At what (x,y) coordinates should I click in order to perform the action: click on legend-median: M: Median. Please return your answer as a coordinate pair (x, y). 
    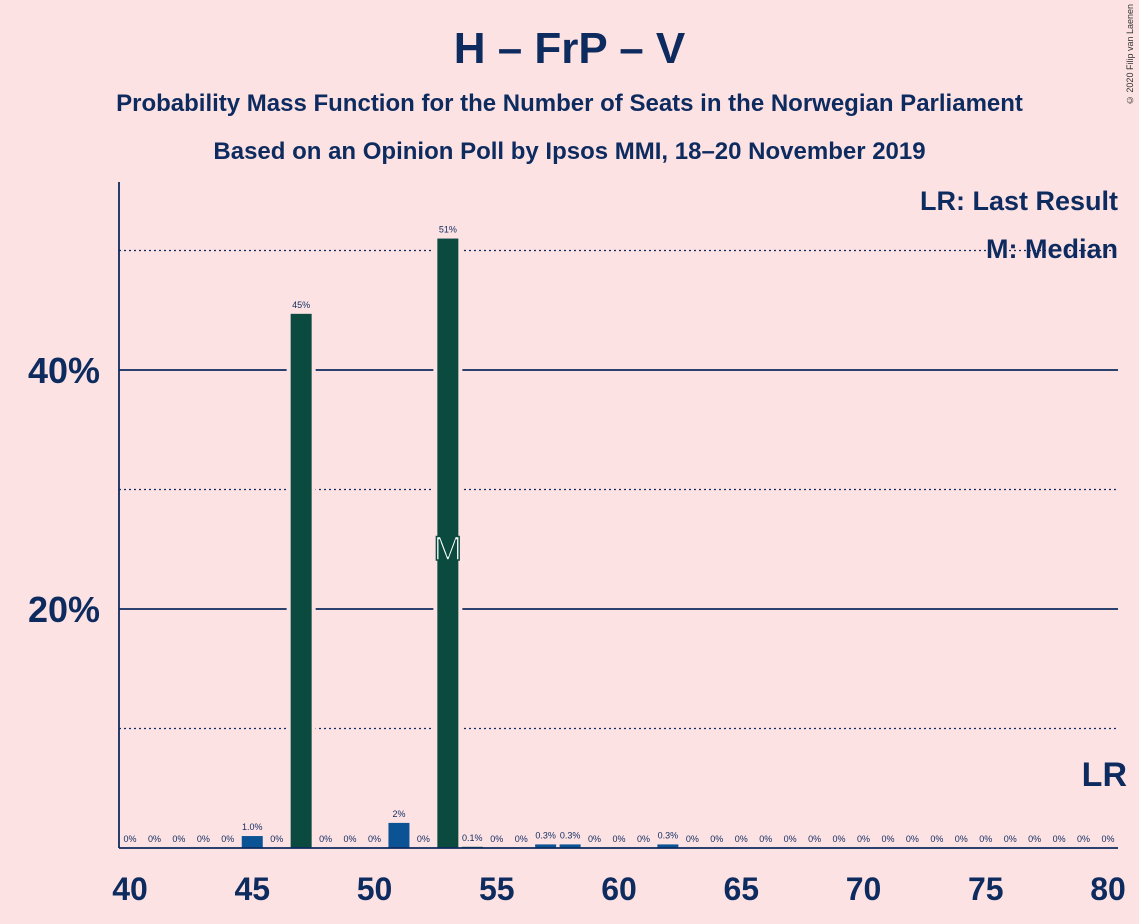
    Looking at the image, I should click on (1052, 249).